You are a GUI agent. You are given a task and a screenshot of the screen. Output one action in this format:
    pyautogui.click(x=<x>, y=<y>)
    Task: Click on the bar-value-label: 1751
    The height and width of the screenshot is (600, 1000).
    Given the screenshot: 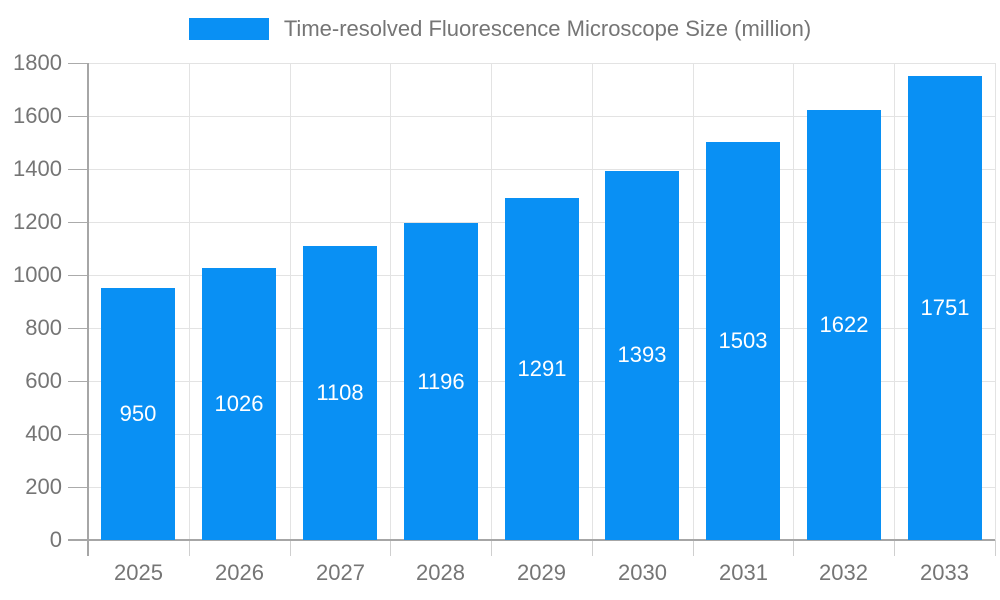 What is the action you would take?
    pyautogui.click(x=945, y=307)
    